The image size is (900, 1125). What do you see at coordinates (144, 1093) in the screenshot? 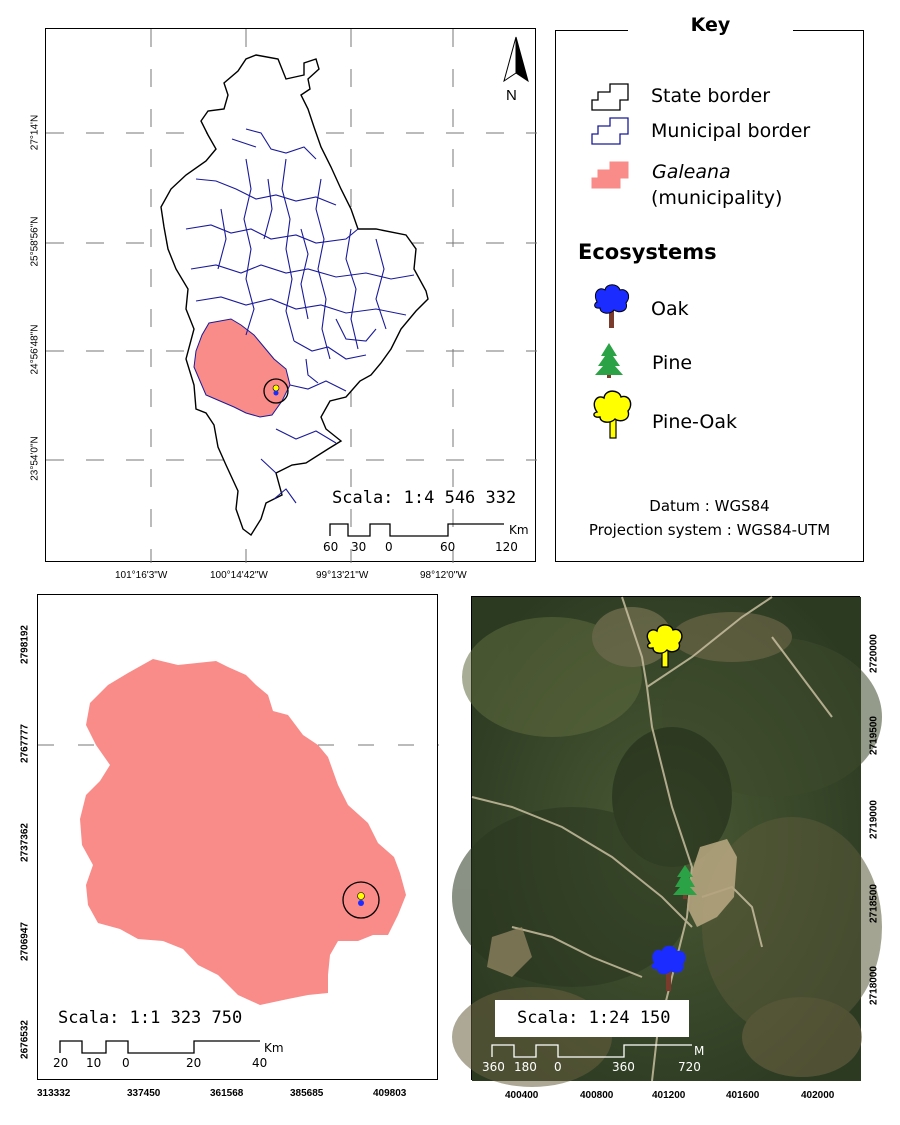
I see `left-x-label-2: 337450` at bounding box center [144, 1093].